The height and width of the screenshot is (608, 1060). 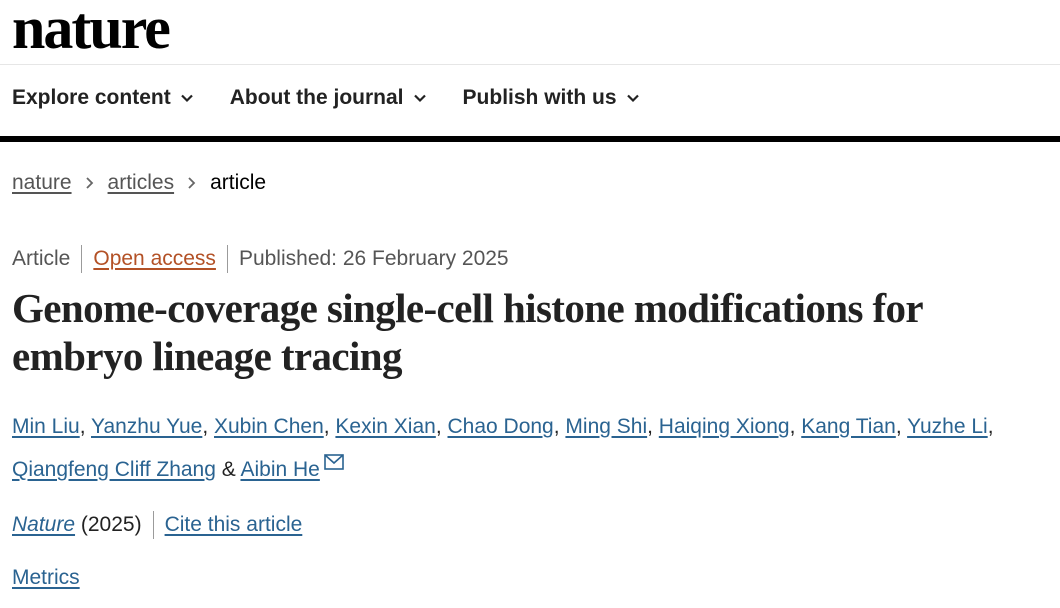 I want to click on article-type: Article, so click(x=41, y=258).